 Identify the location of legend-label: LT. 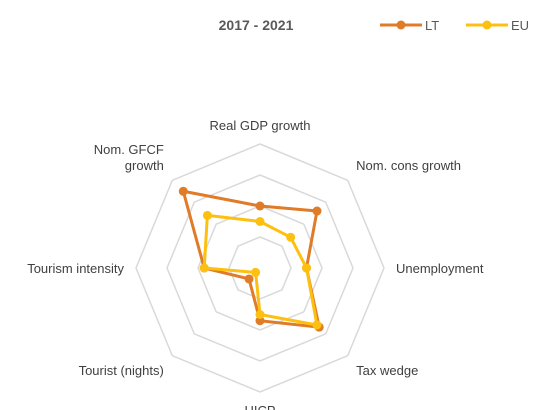
(432, 25).